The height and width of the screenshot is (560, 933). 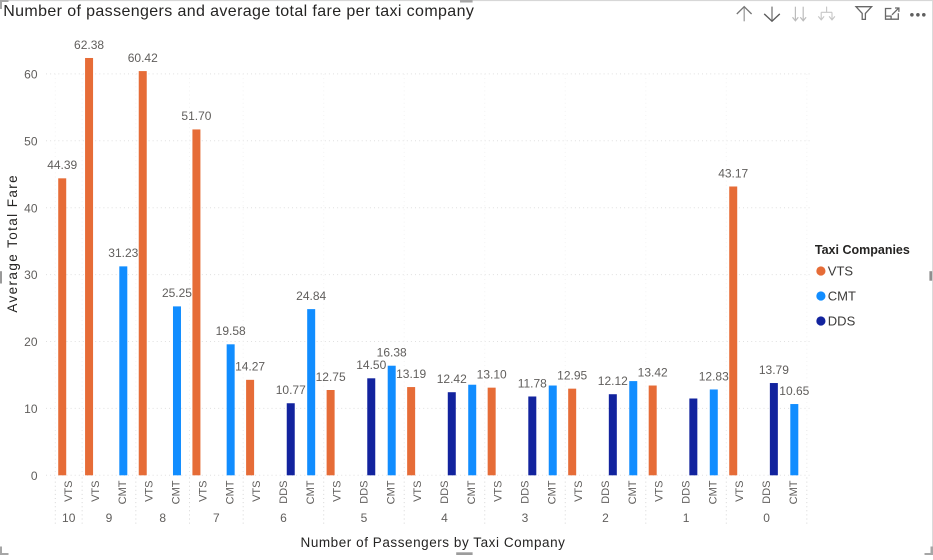 What do you see at coordinates (12, 243) in the screenshot?
I see `svg-text: Average Total Fare` at bounding box center [12, 243].